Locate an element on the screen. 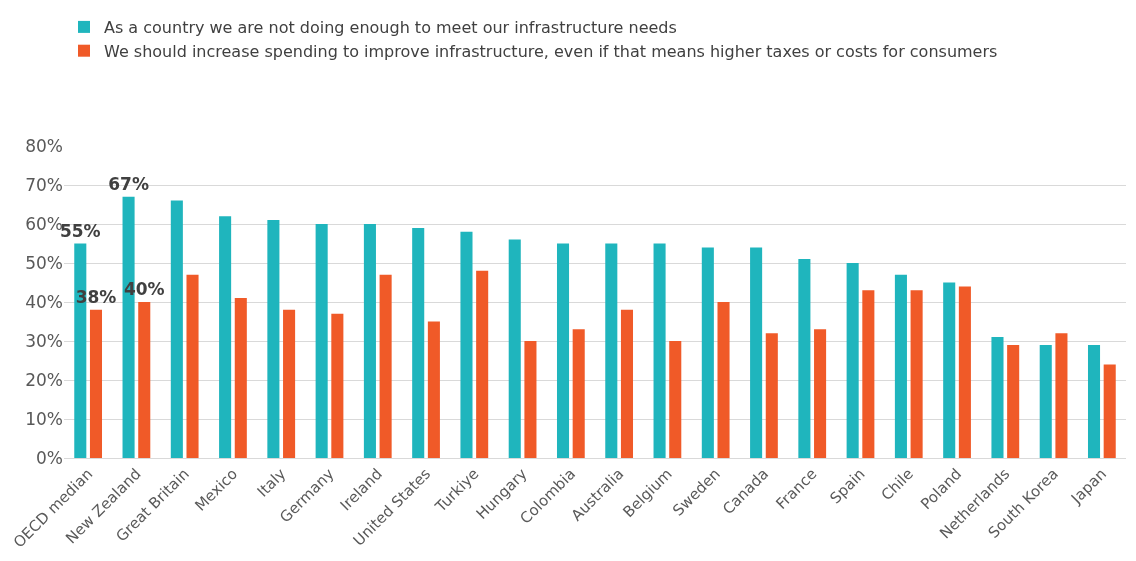 This screenshot has width=1136, height=561. y-tick-label: 40% is located at coordinates (44, 301).